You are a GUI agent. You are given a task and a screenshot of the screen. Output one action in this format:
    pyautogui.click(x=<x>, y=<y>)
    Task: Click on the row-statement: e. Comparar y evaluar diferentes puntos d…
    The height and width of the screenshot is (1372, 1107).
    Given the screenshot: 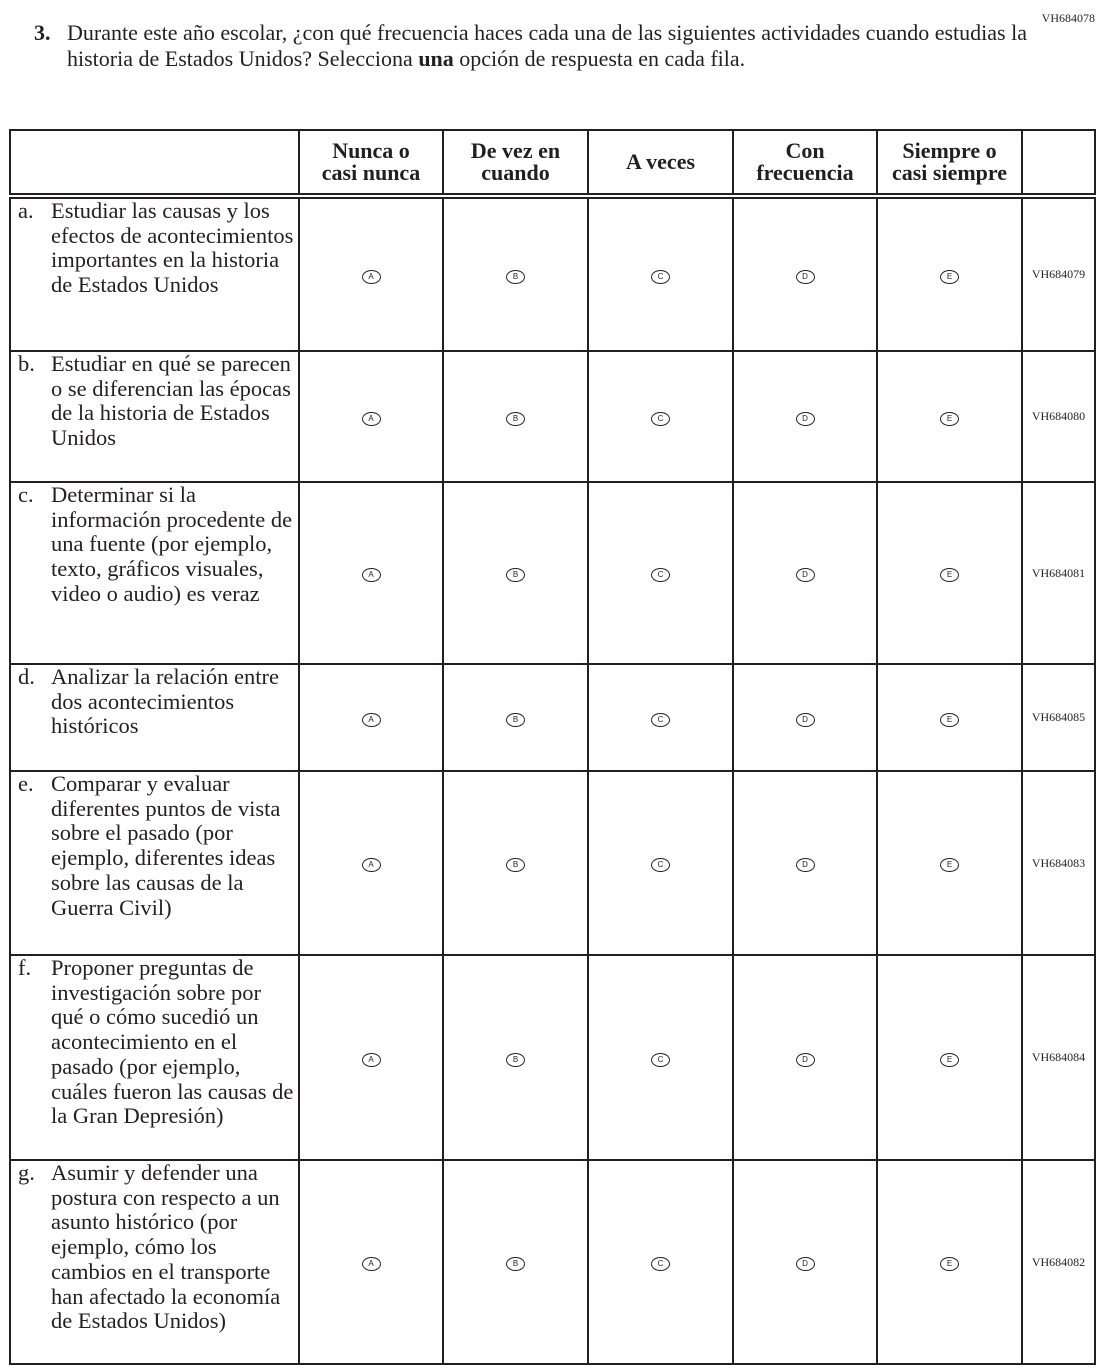 What is the action you would take?
    pyautogui.click(x=154, y=863)
    